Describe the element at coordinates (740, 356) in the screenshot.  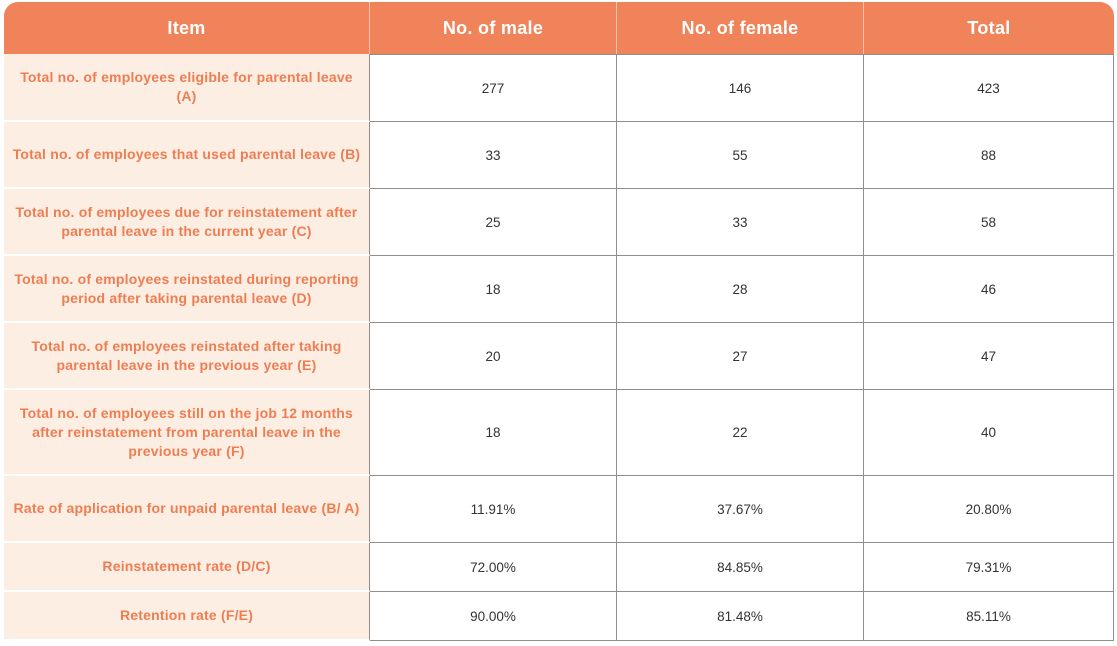
I see `cell-female: 27` at that location.